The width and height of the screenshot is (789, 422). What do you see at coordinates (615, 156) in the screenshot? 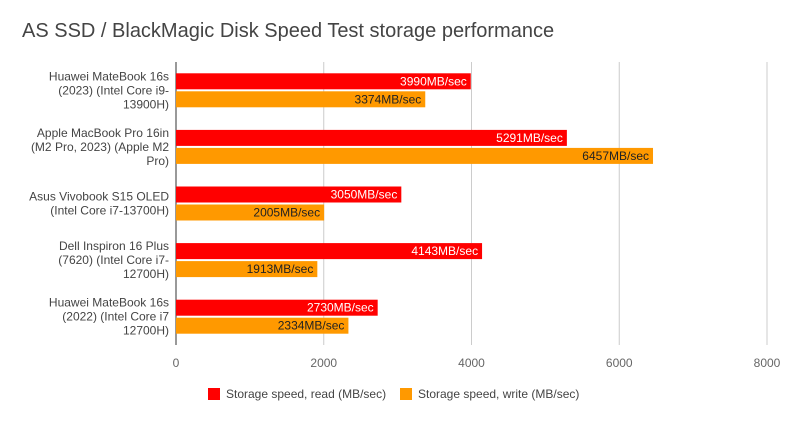
I see `data-label: 6457MB/sec` at bounding box center [615, 156].